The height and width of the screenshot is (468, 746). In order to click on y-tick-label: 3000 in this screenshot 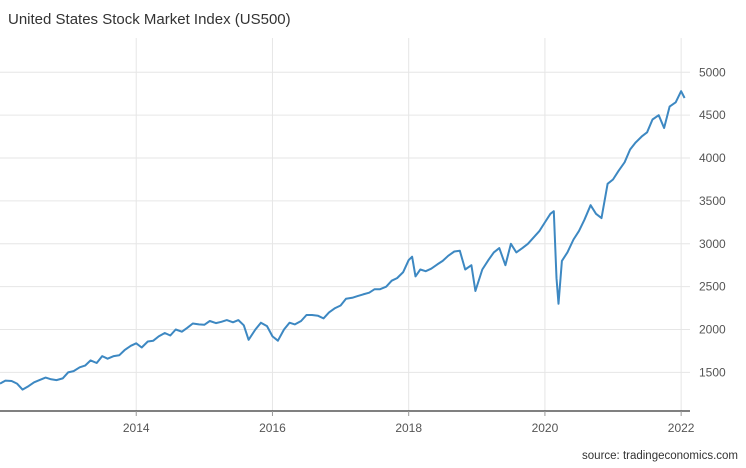, I will do `click(712, 244)`.